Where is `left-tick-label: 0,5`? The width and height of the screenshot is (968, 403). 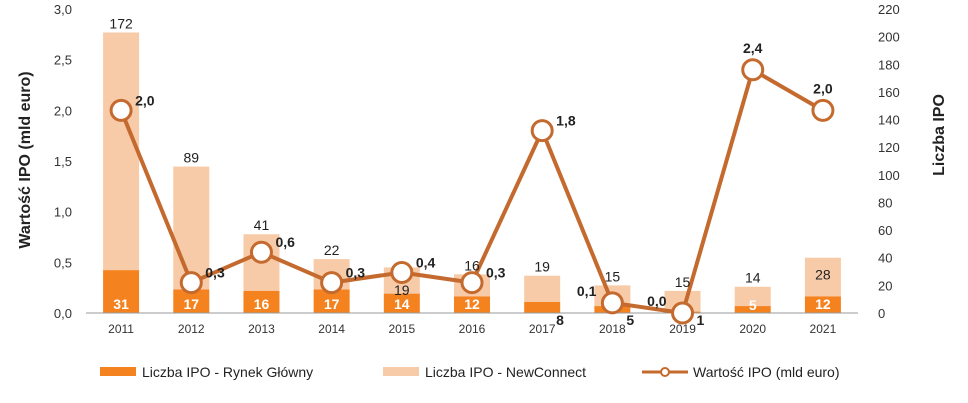 left-tick-label: 0,5 is located at coordinates (63, 262).